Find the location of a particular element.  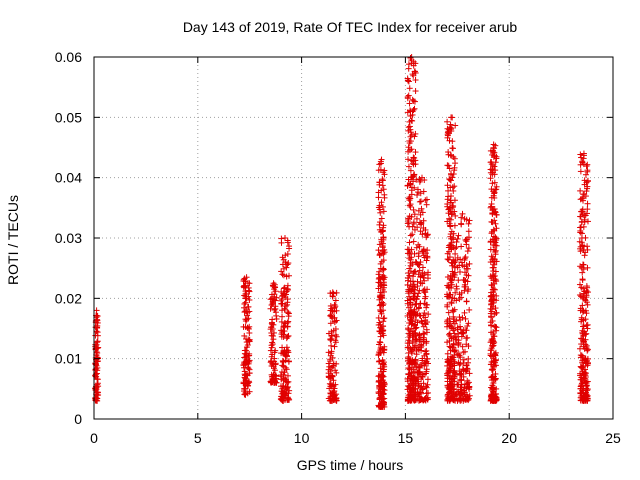

y-axis-label: ROTI / TECUs is located at coordinates (13, 240).